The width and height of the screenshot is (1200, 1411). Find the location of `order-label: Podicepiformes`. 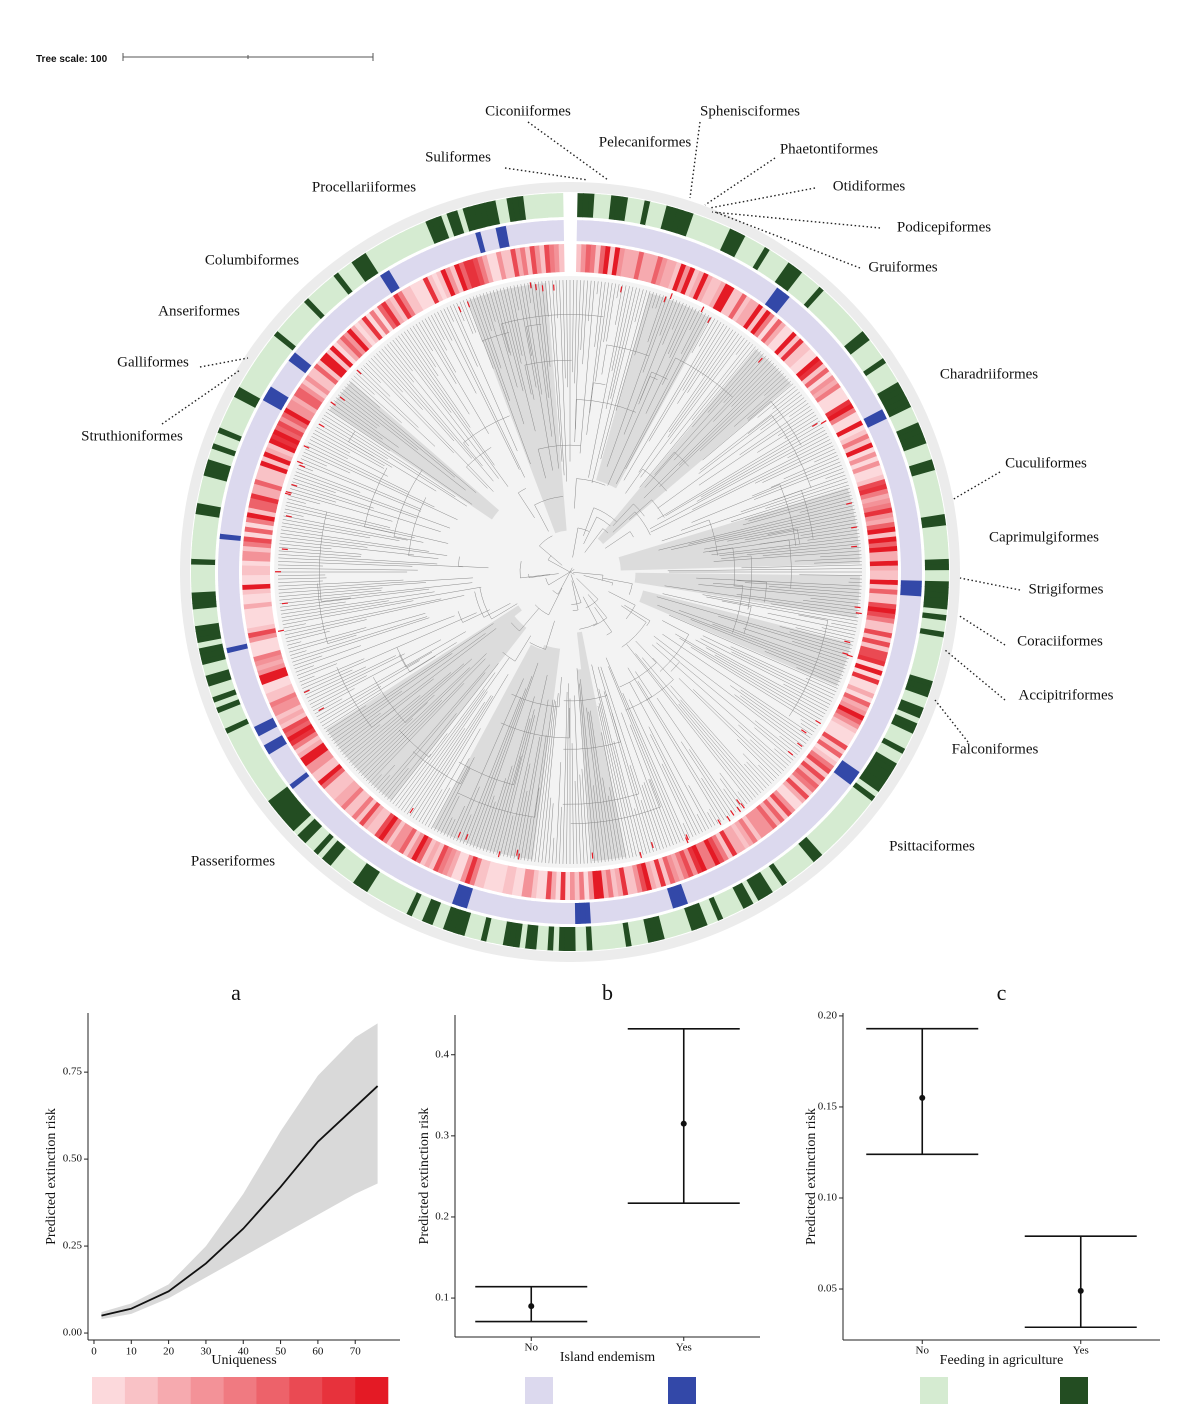

order-label: Podicepiformes is located at coordinates (944, 227).